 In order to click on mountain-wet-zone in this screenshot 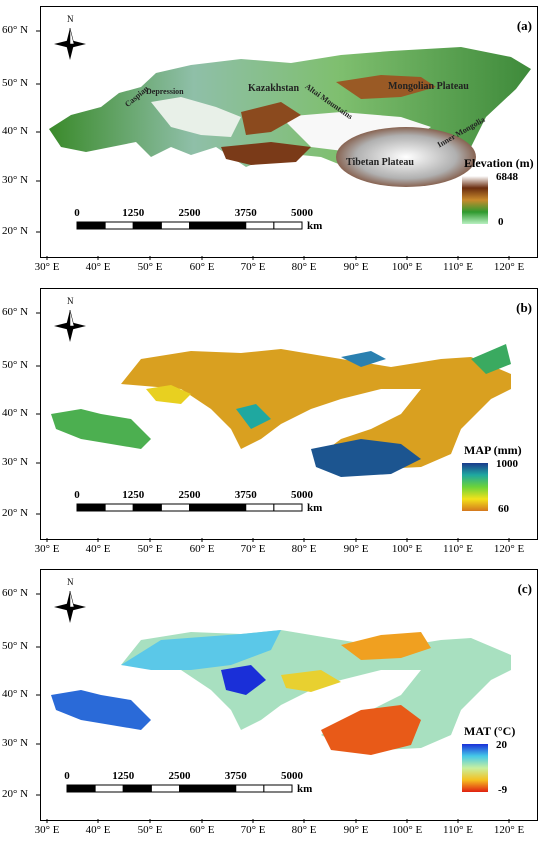, I will do `click(253, 416)`.